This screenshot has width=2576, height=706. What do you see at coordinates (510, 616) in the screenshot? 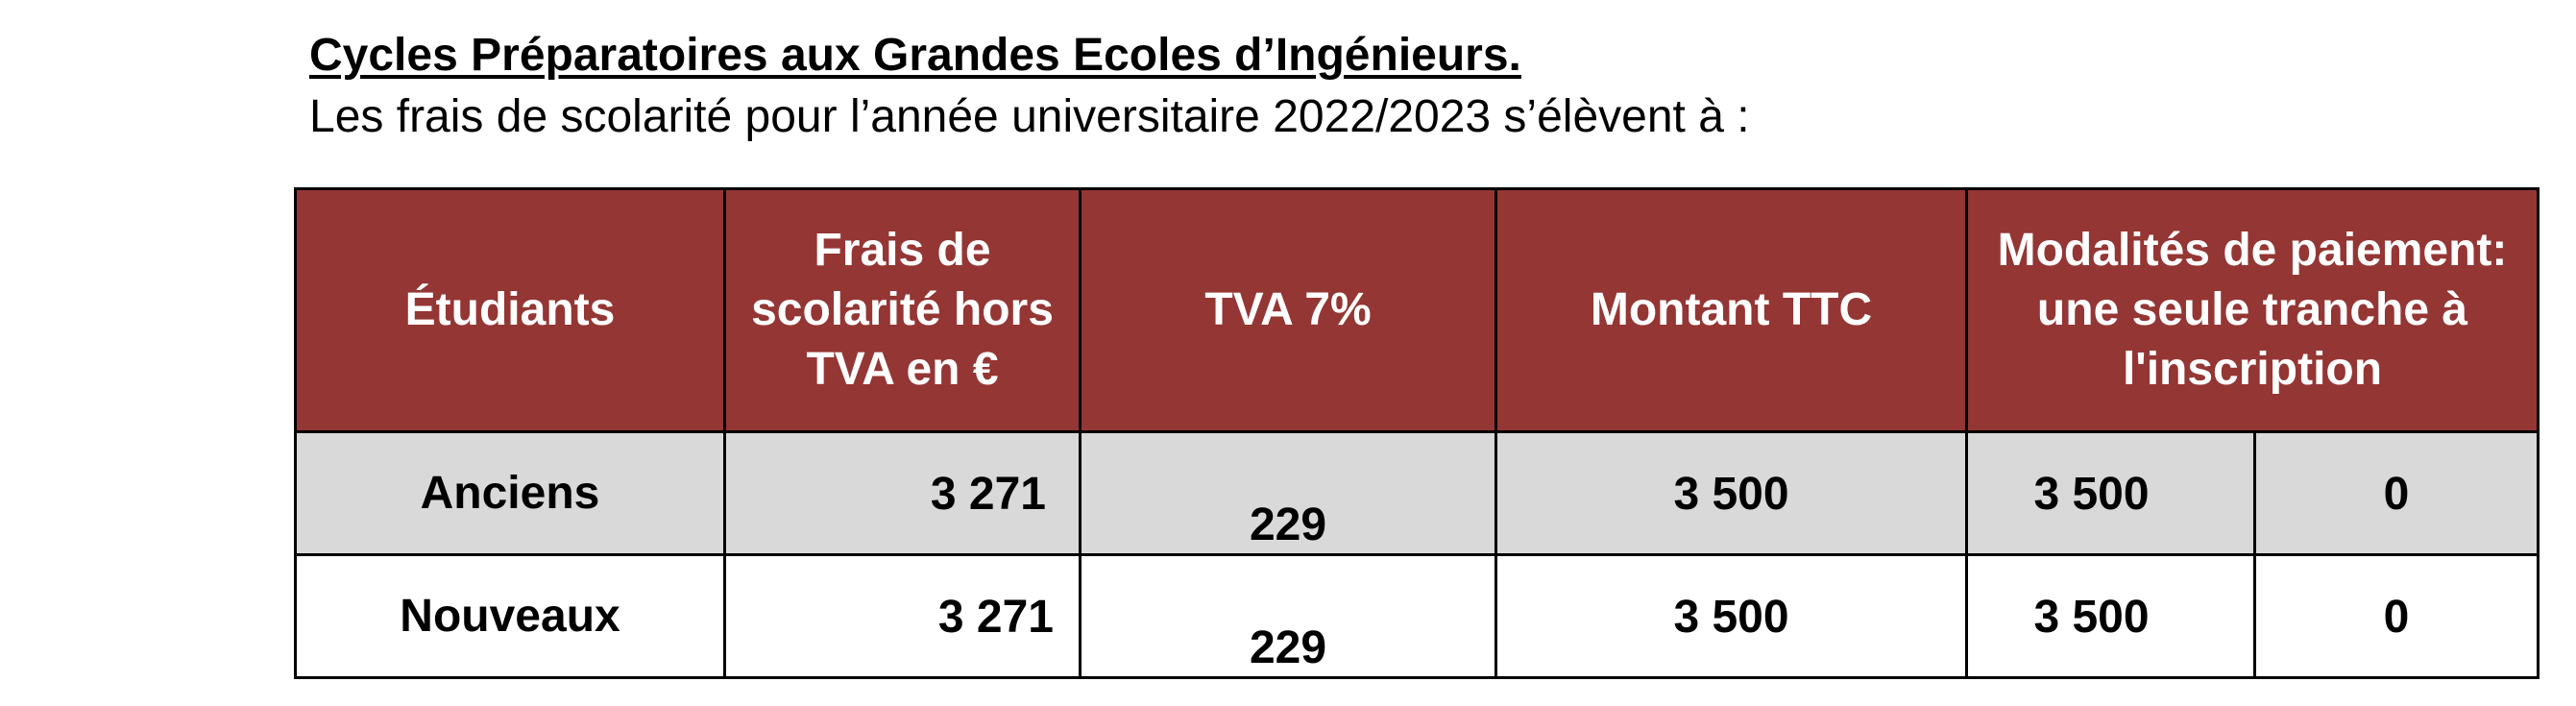
I see `cell-student: Nouveaux` at bounding box center [510, 616].